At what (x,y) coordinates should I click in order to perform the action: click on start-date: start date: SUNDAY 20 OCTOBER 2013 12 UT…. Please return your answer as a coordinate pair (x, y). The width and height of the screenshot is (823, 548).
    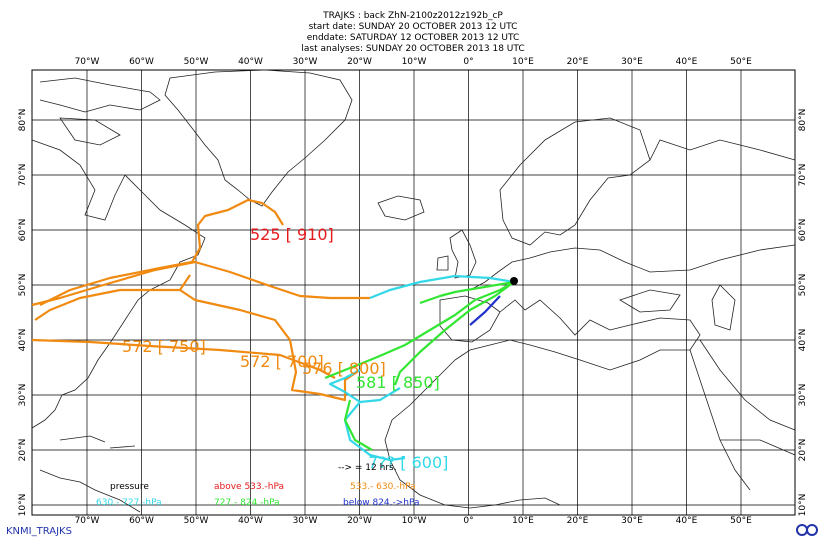
    Looking at the image, I should click on (413, 27).